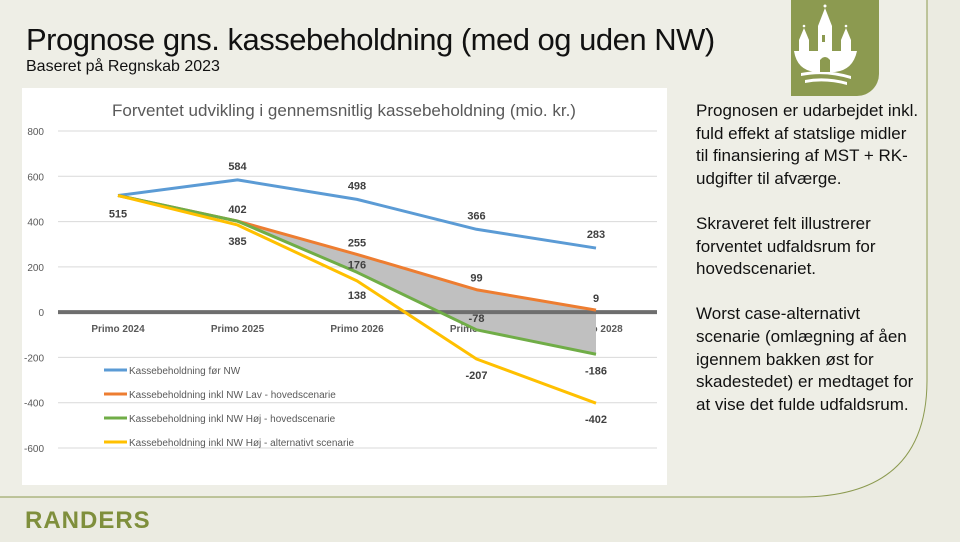 The image size is (960, 542). What do you see at coordinates (35, 223) in the screenshot?
I see `y-tick-label: 400` at bounding box center [35, 223].